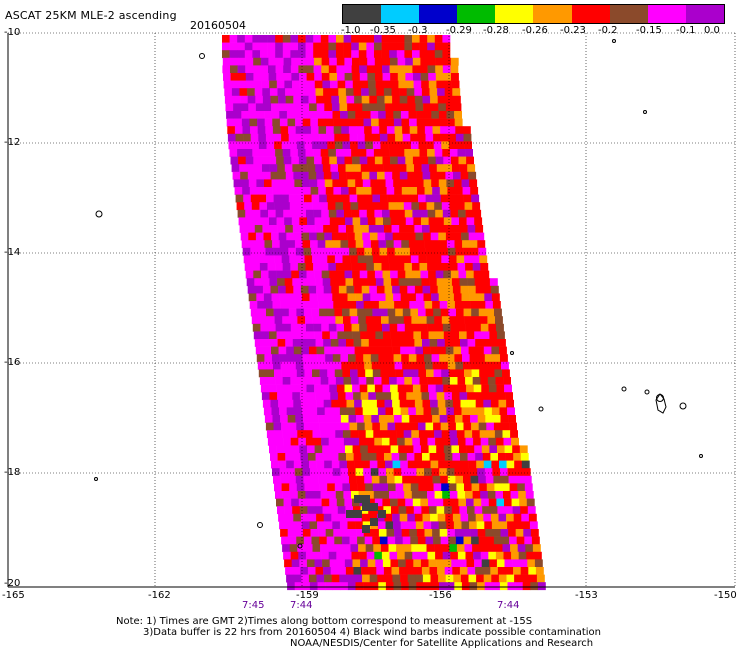  I want to click on island-outline, so click(541, 409).